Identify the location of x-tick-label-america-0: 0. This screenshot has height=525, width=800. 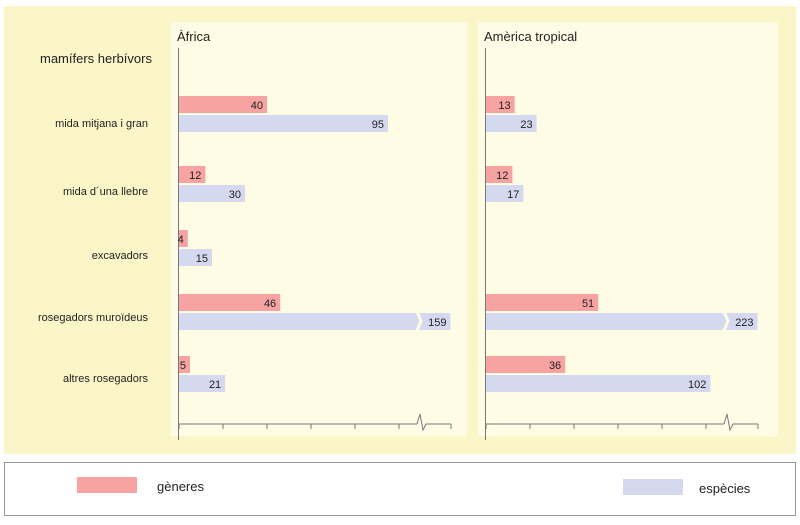
(486, 435).